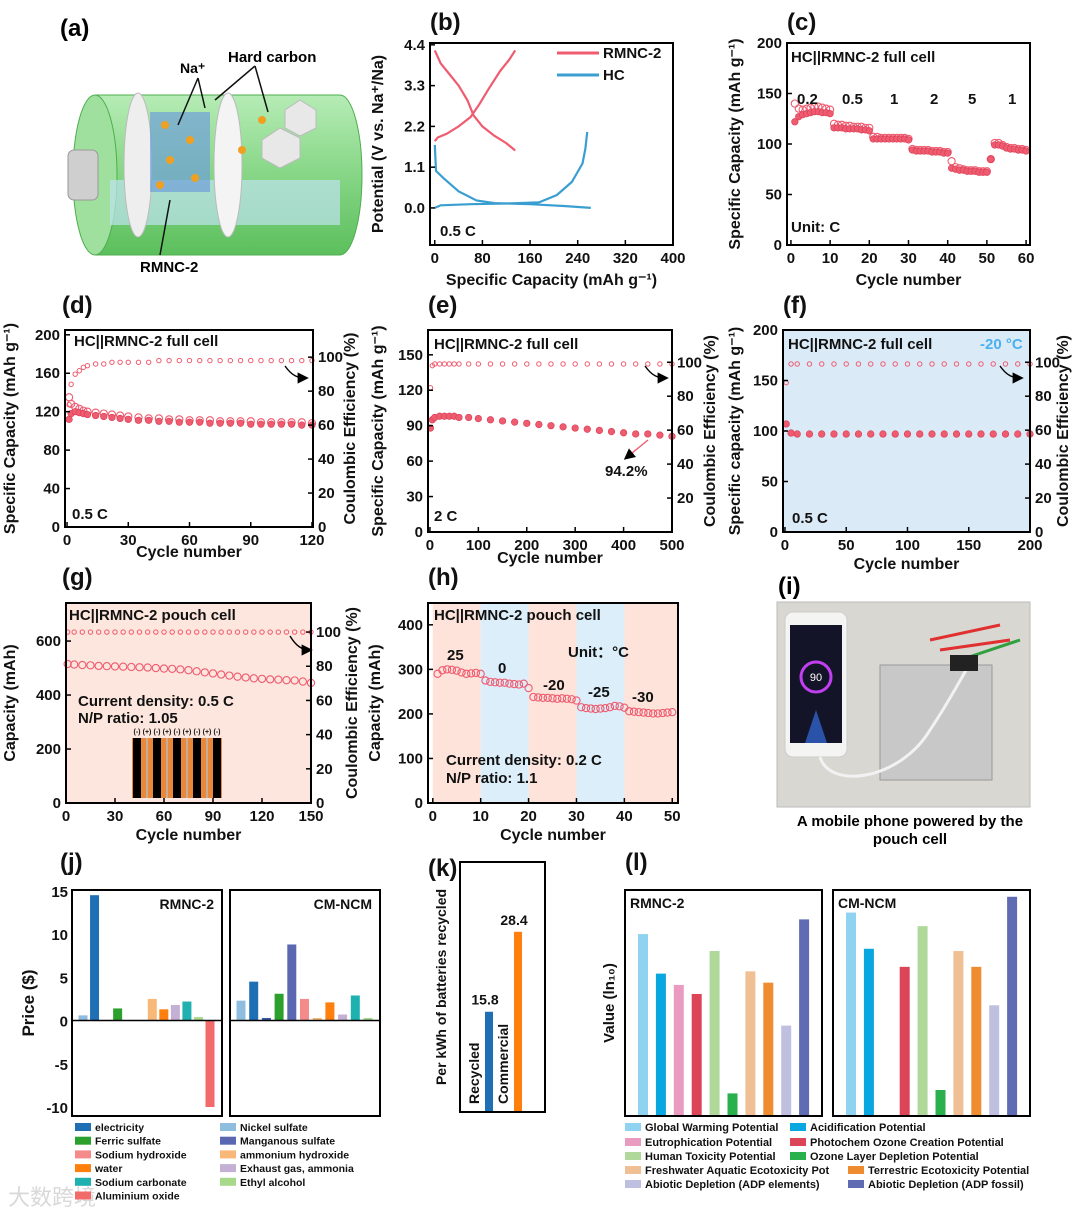 This screenshot has height=1217, width=1080. I want to click on panel-label: (c), so click(801, 22).